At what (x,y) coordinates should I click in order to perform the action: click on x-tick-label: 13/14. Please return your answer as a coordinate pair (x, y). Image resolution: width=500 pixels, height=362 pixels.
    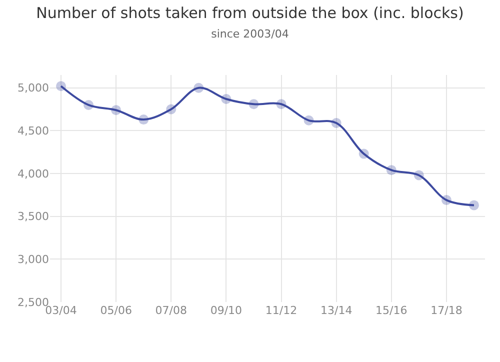
    Looking at the image, I should click on (336, 310).